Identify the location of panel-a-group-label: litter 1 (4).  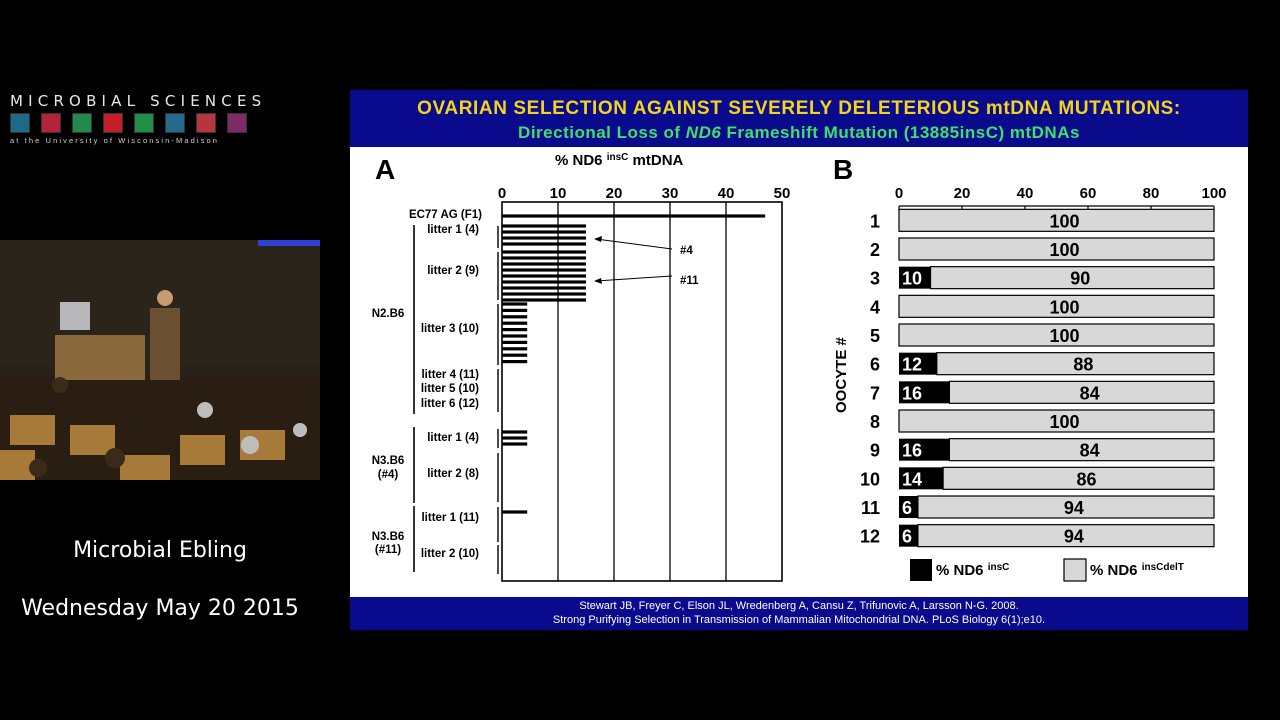
(453, 230).